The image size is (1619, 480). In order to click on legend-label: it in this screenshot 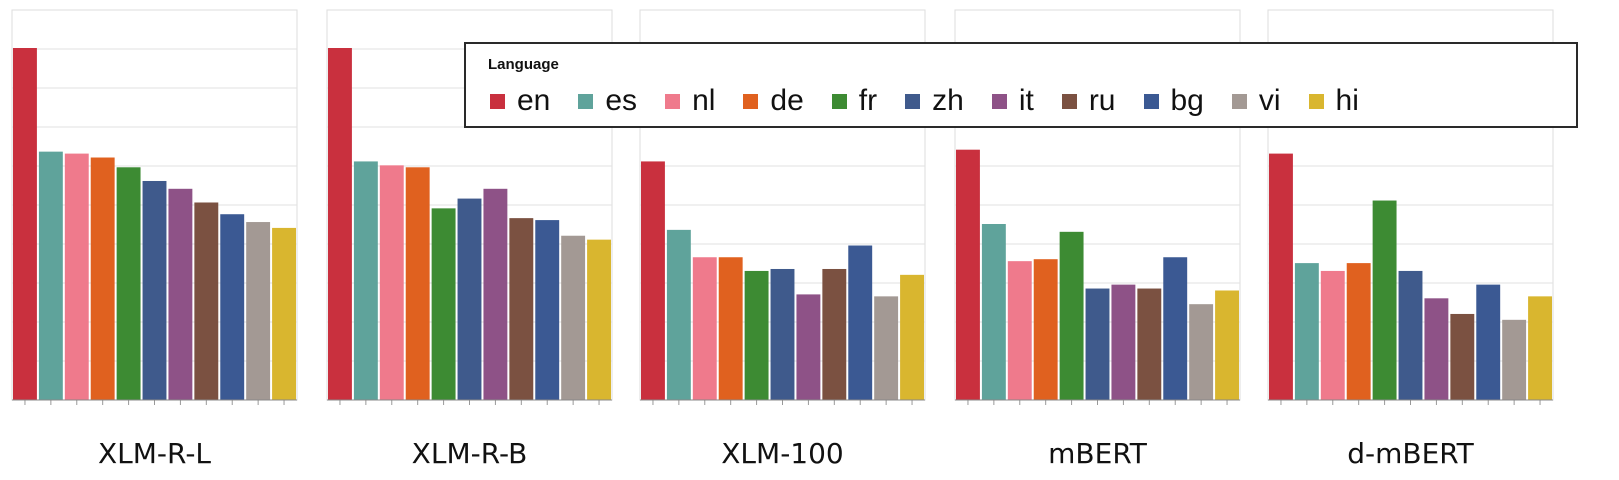, I will do `click(1026, 100)`.